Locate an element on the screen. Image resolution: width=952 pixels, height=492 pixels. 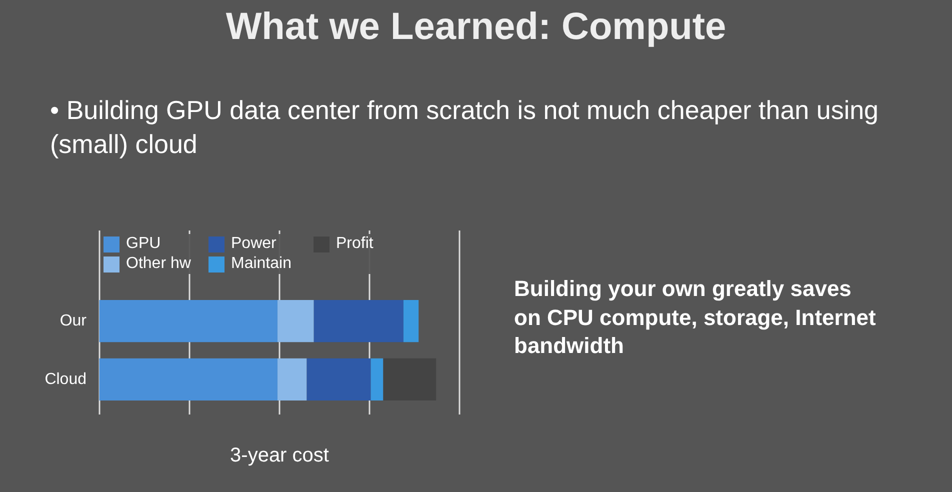
x-axis-title: 3-year cost is located at coordinates (280, 455).